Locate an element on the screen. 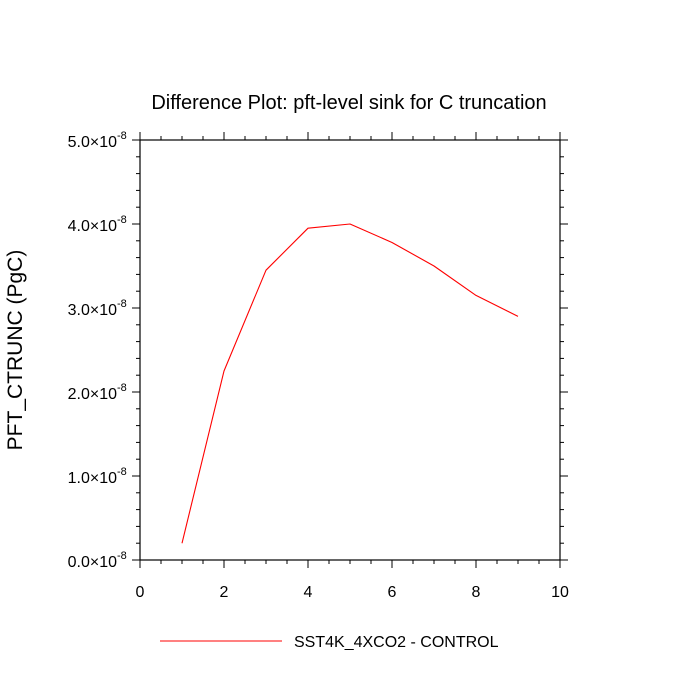 This screenshot has width=700, height=700. y-tick-label: 2.0×10 is located at coordinates (92, 394).